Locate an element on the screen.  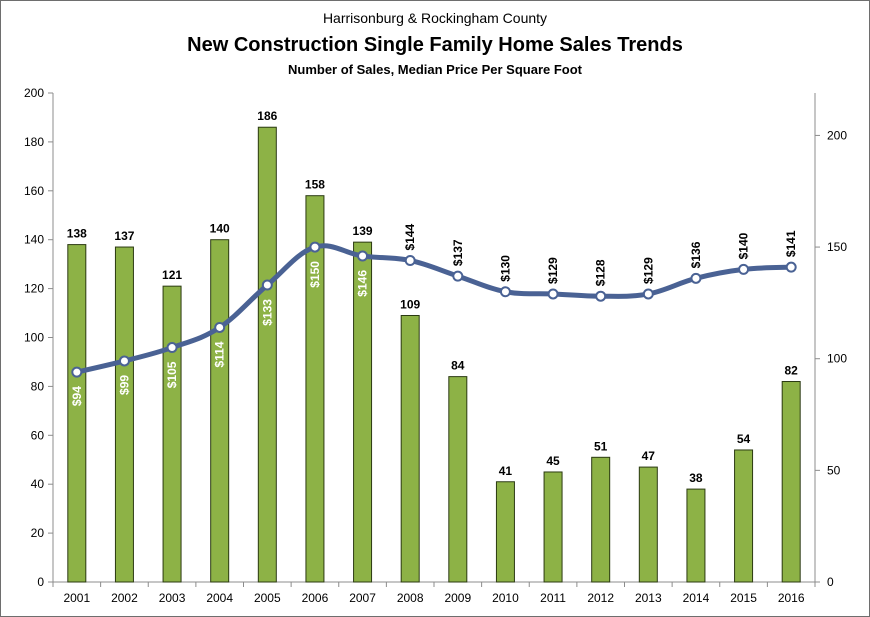
x-tick-label: 2007 is located at coordinates (362, 598).